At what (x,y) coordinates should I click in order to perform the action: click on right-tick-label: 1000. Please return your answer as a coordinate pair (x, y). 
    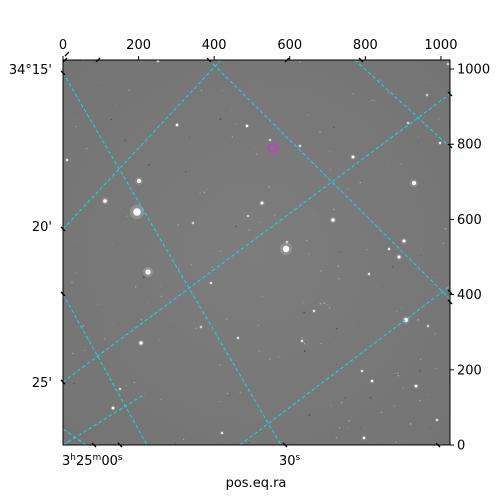
    Looking at the image, I should click on (473, 70).